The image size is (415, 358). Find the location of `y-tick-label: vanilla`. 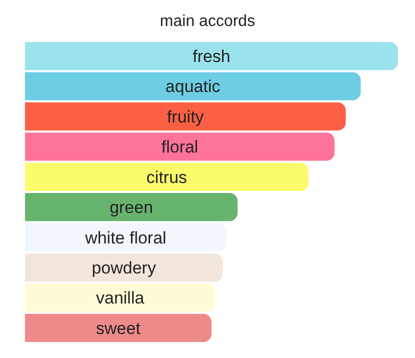

y-tick-label: vanilla is located at coordinates (120, 298).